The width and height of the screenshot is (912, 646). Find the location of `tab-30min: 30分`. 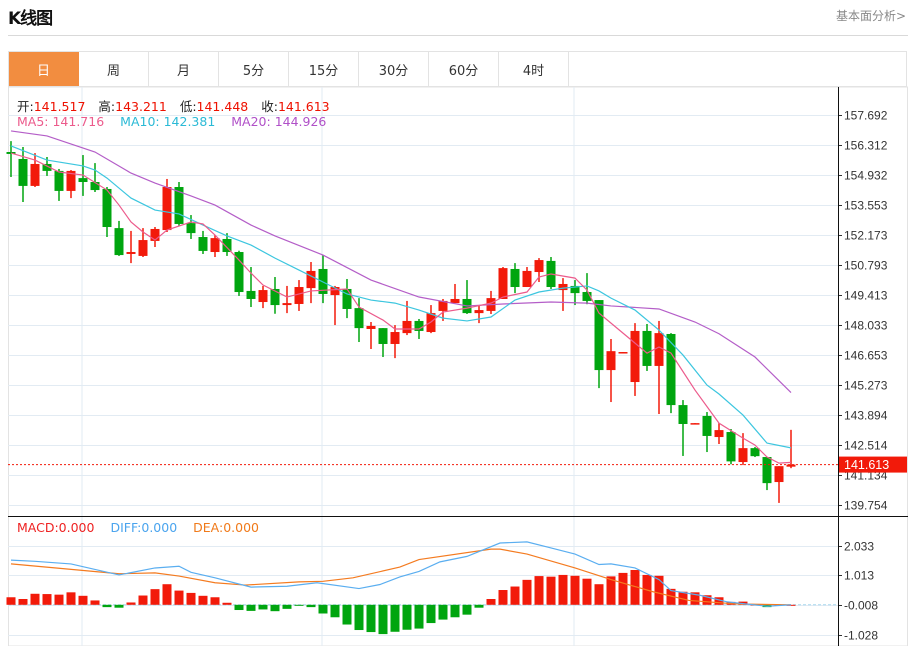

tab-30min: 30分 is located at coordinates (394, 69).